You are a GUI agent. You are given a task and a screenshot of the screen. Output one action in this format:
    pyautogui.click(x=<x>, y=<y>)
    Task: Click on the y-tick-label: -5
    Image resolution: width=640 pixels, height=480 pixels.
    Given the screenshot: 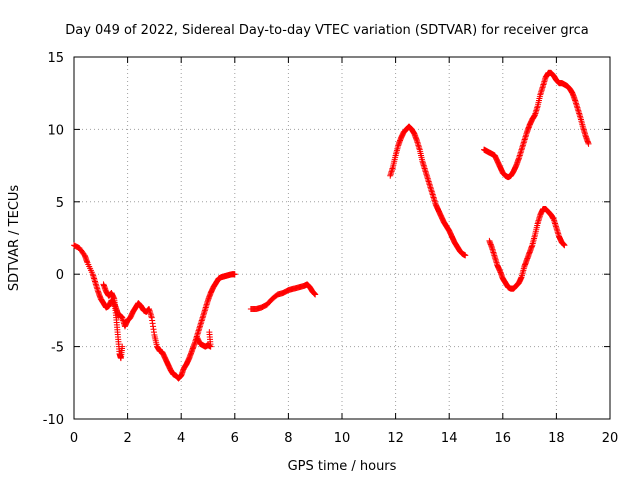 What is the action you would take?
    pyautogui.click(x=57, y=348)
    